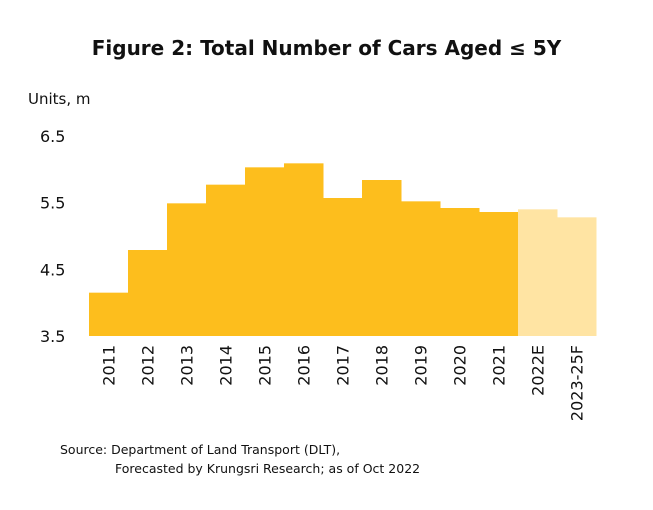 This screenshot has height=510, width=653. Describe the element at coordinates (52, 136) in the screenshot. I see `y-tick-label: 6.5` at that location.